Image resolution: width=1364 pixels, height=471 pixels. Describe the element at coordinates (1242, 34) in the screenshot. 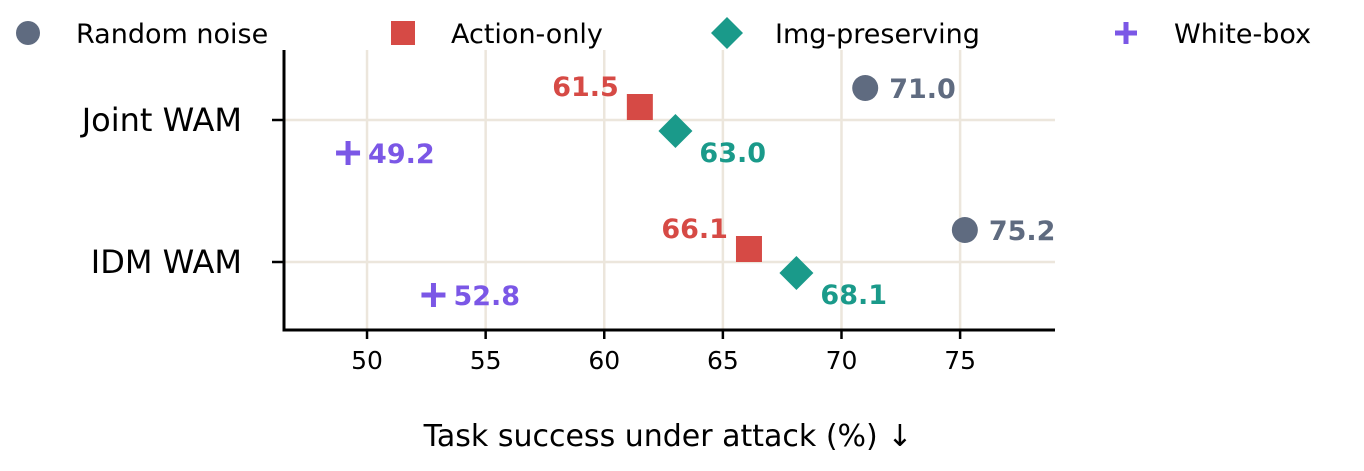

I see `legend-label: White-box` at that location.